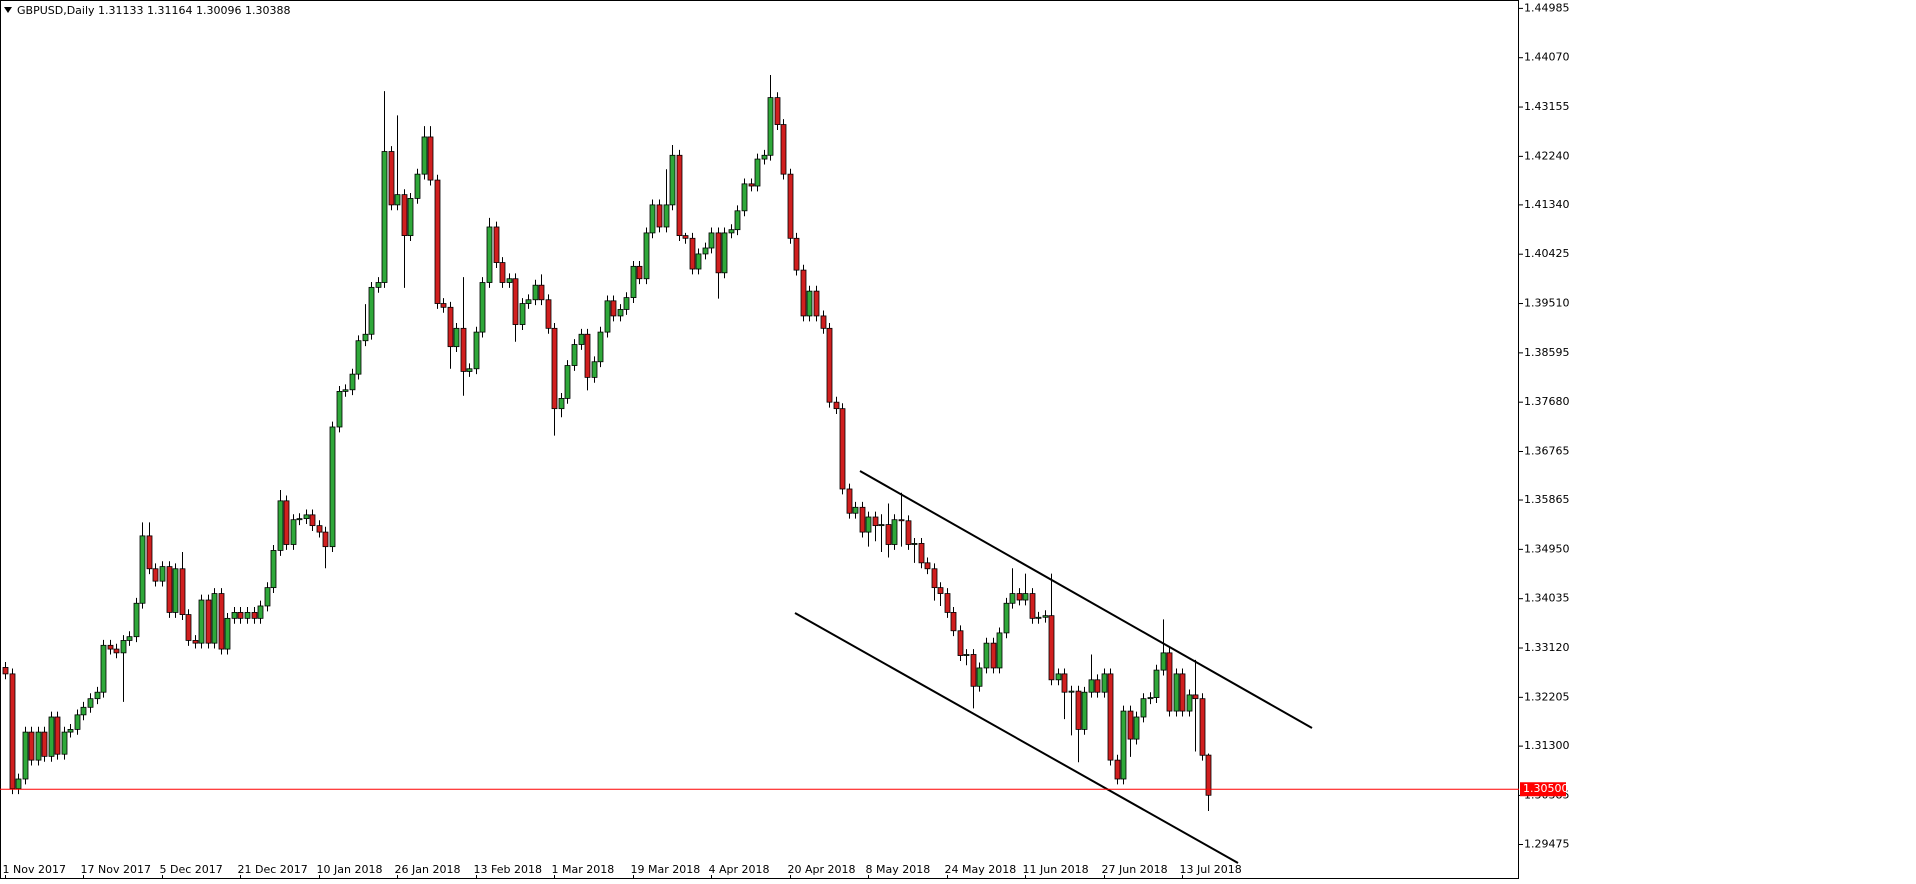 This screenshot has height=884, width=1916. Describe the element at coordinates (1086, 599) in the screenshot. I see `upper-trendline` at that location.